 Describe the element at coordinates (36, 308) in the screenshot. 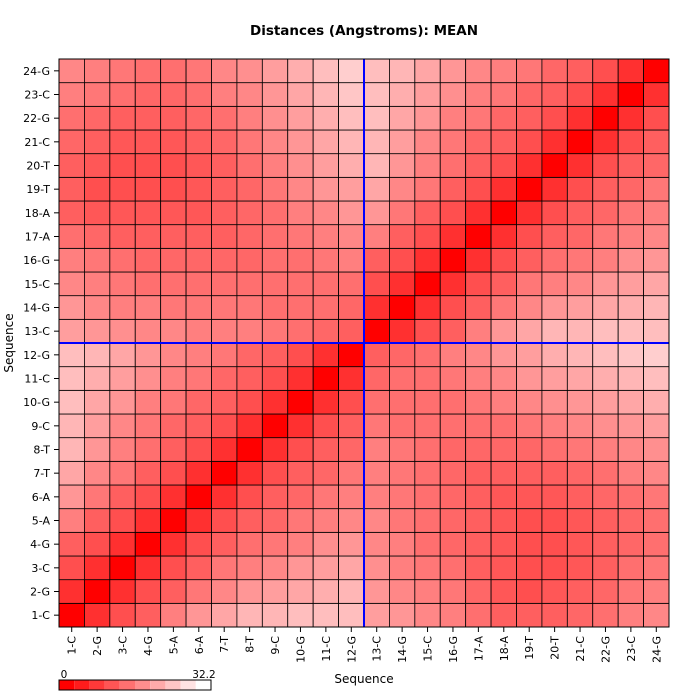

I see `y-tick-label: 14-G` at that location.